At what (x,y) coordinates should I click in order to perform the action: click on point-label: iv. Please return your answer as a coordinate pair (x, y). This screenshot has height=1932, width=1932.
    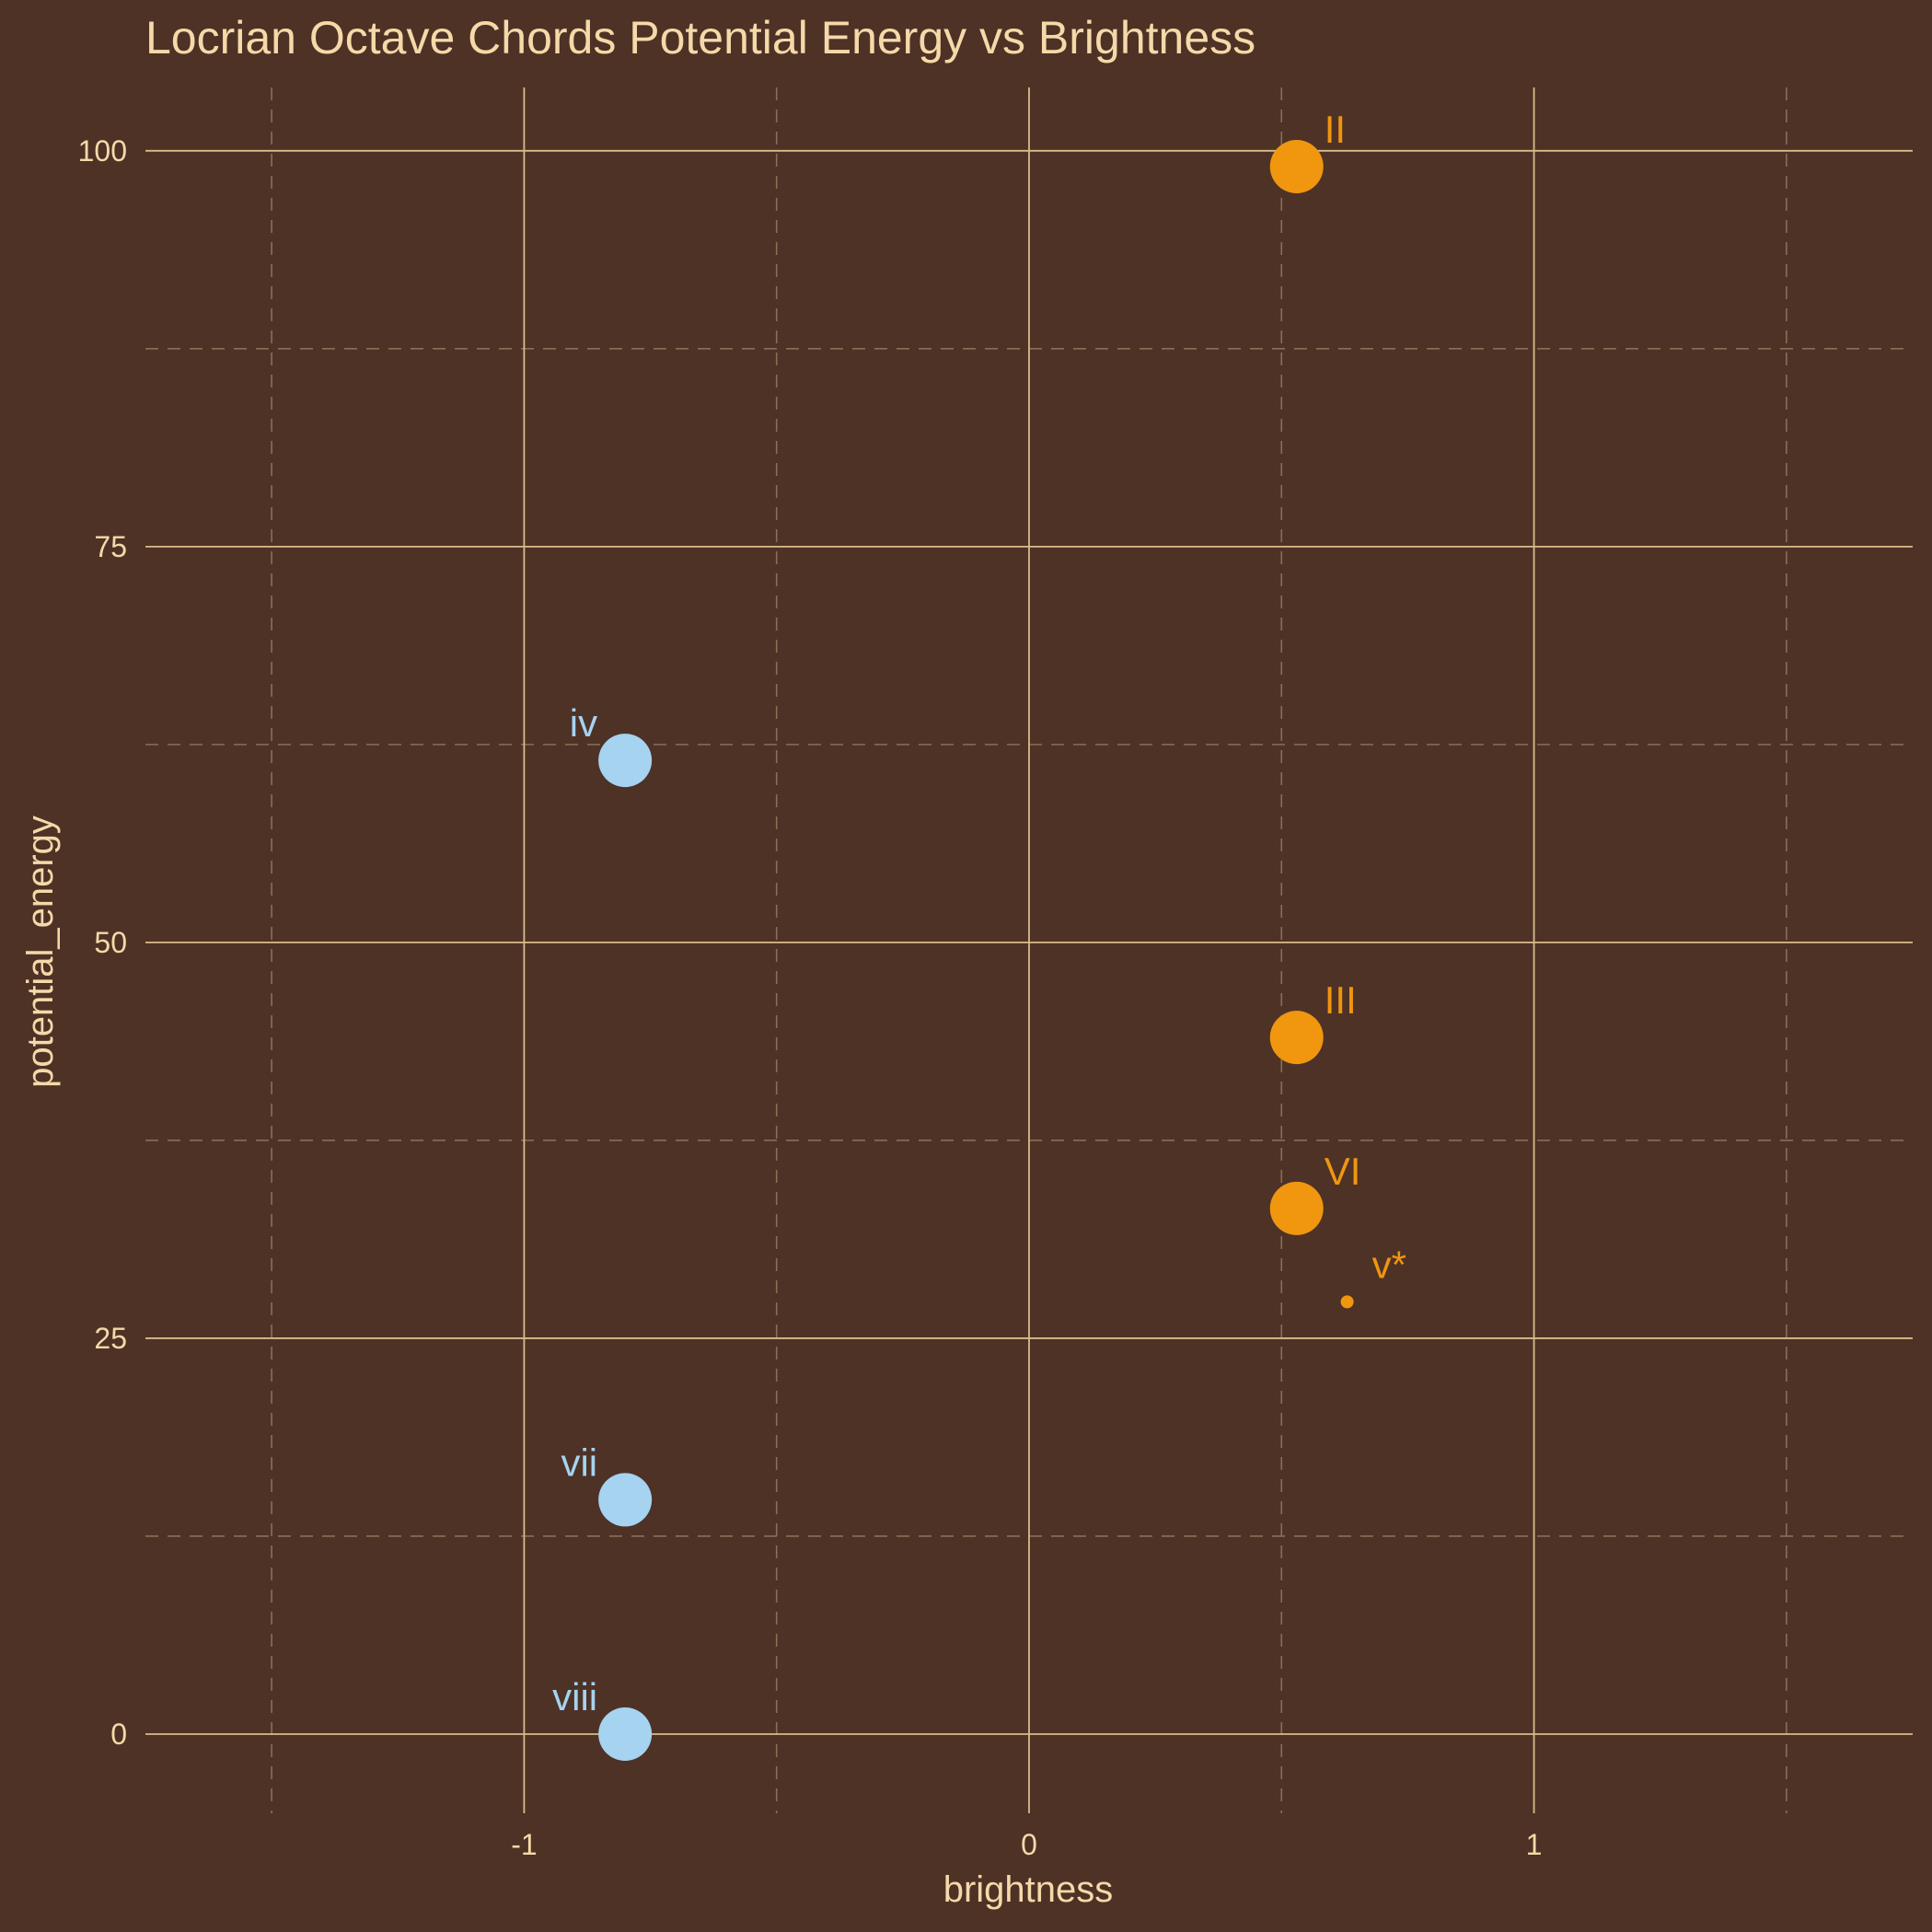
    Looking at the image, I should click on (583, 723).